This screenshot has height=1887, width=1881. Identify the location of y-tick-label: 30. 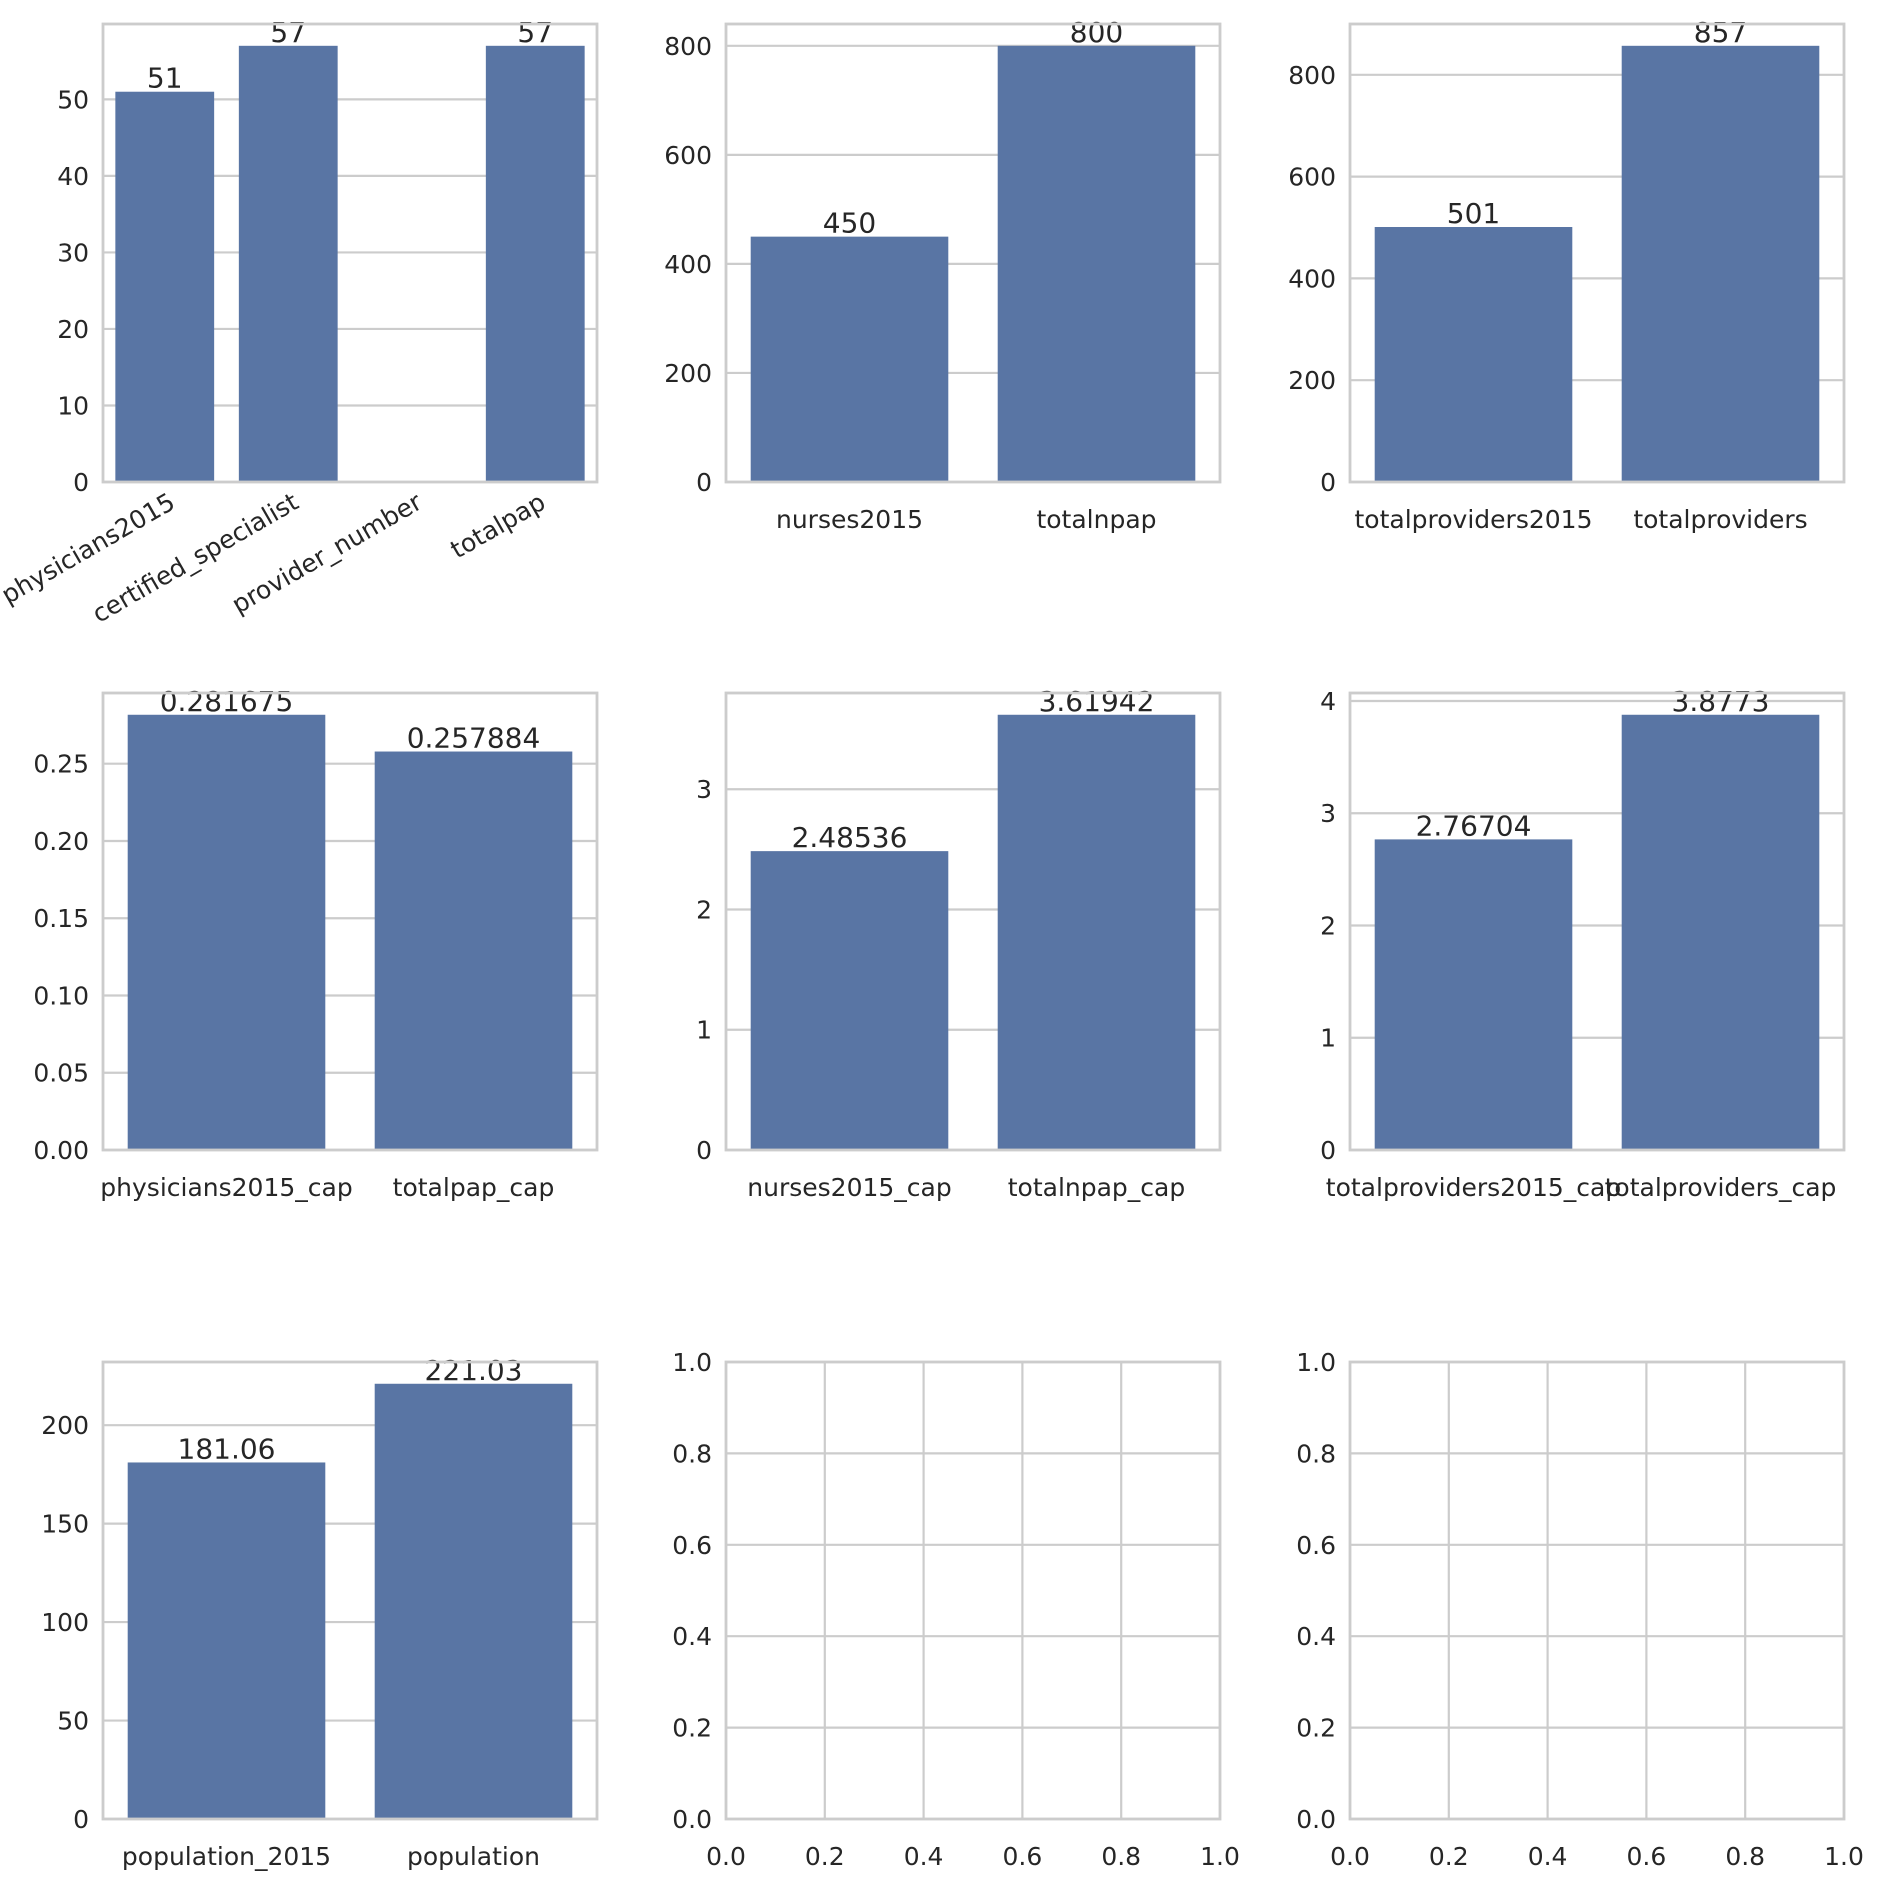
(73, 252).